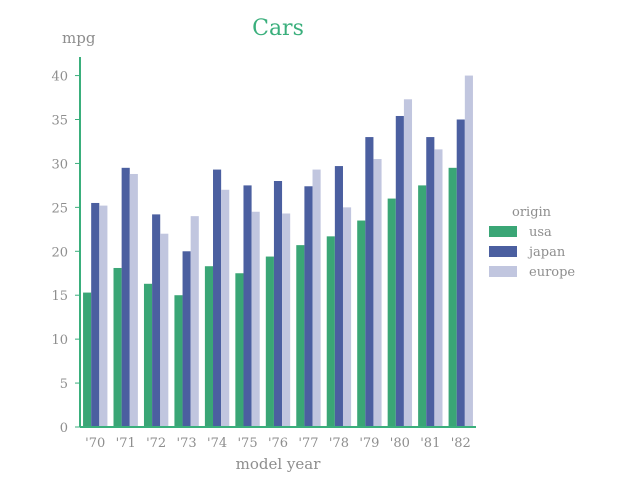  Describe the element at coordinates (95, 443) in the screenshot. I see `x-tick-label: '70` at that location.